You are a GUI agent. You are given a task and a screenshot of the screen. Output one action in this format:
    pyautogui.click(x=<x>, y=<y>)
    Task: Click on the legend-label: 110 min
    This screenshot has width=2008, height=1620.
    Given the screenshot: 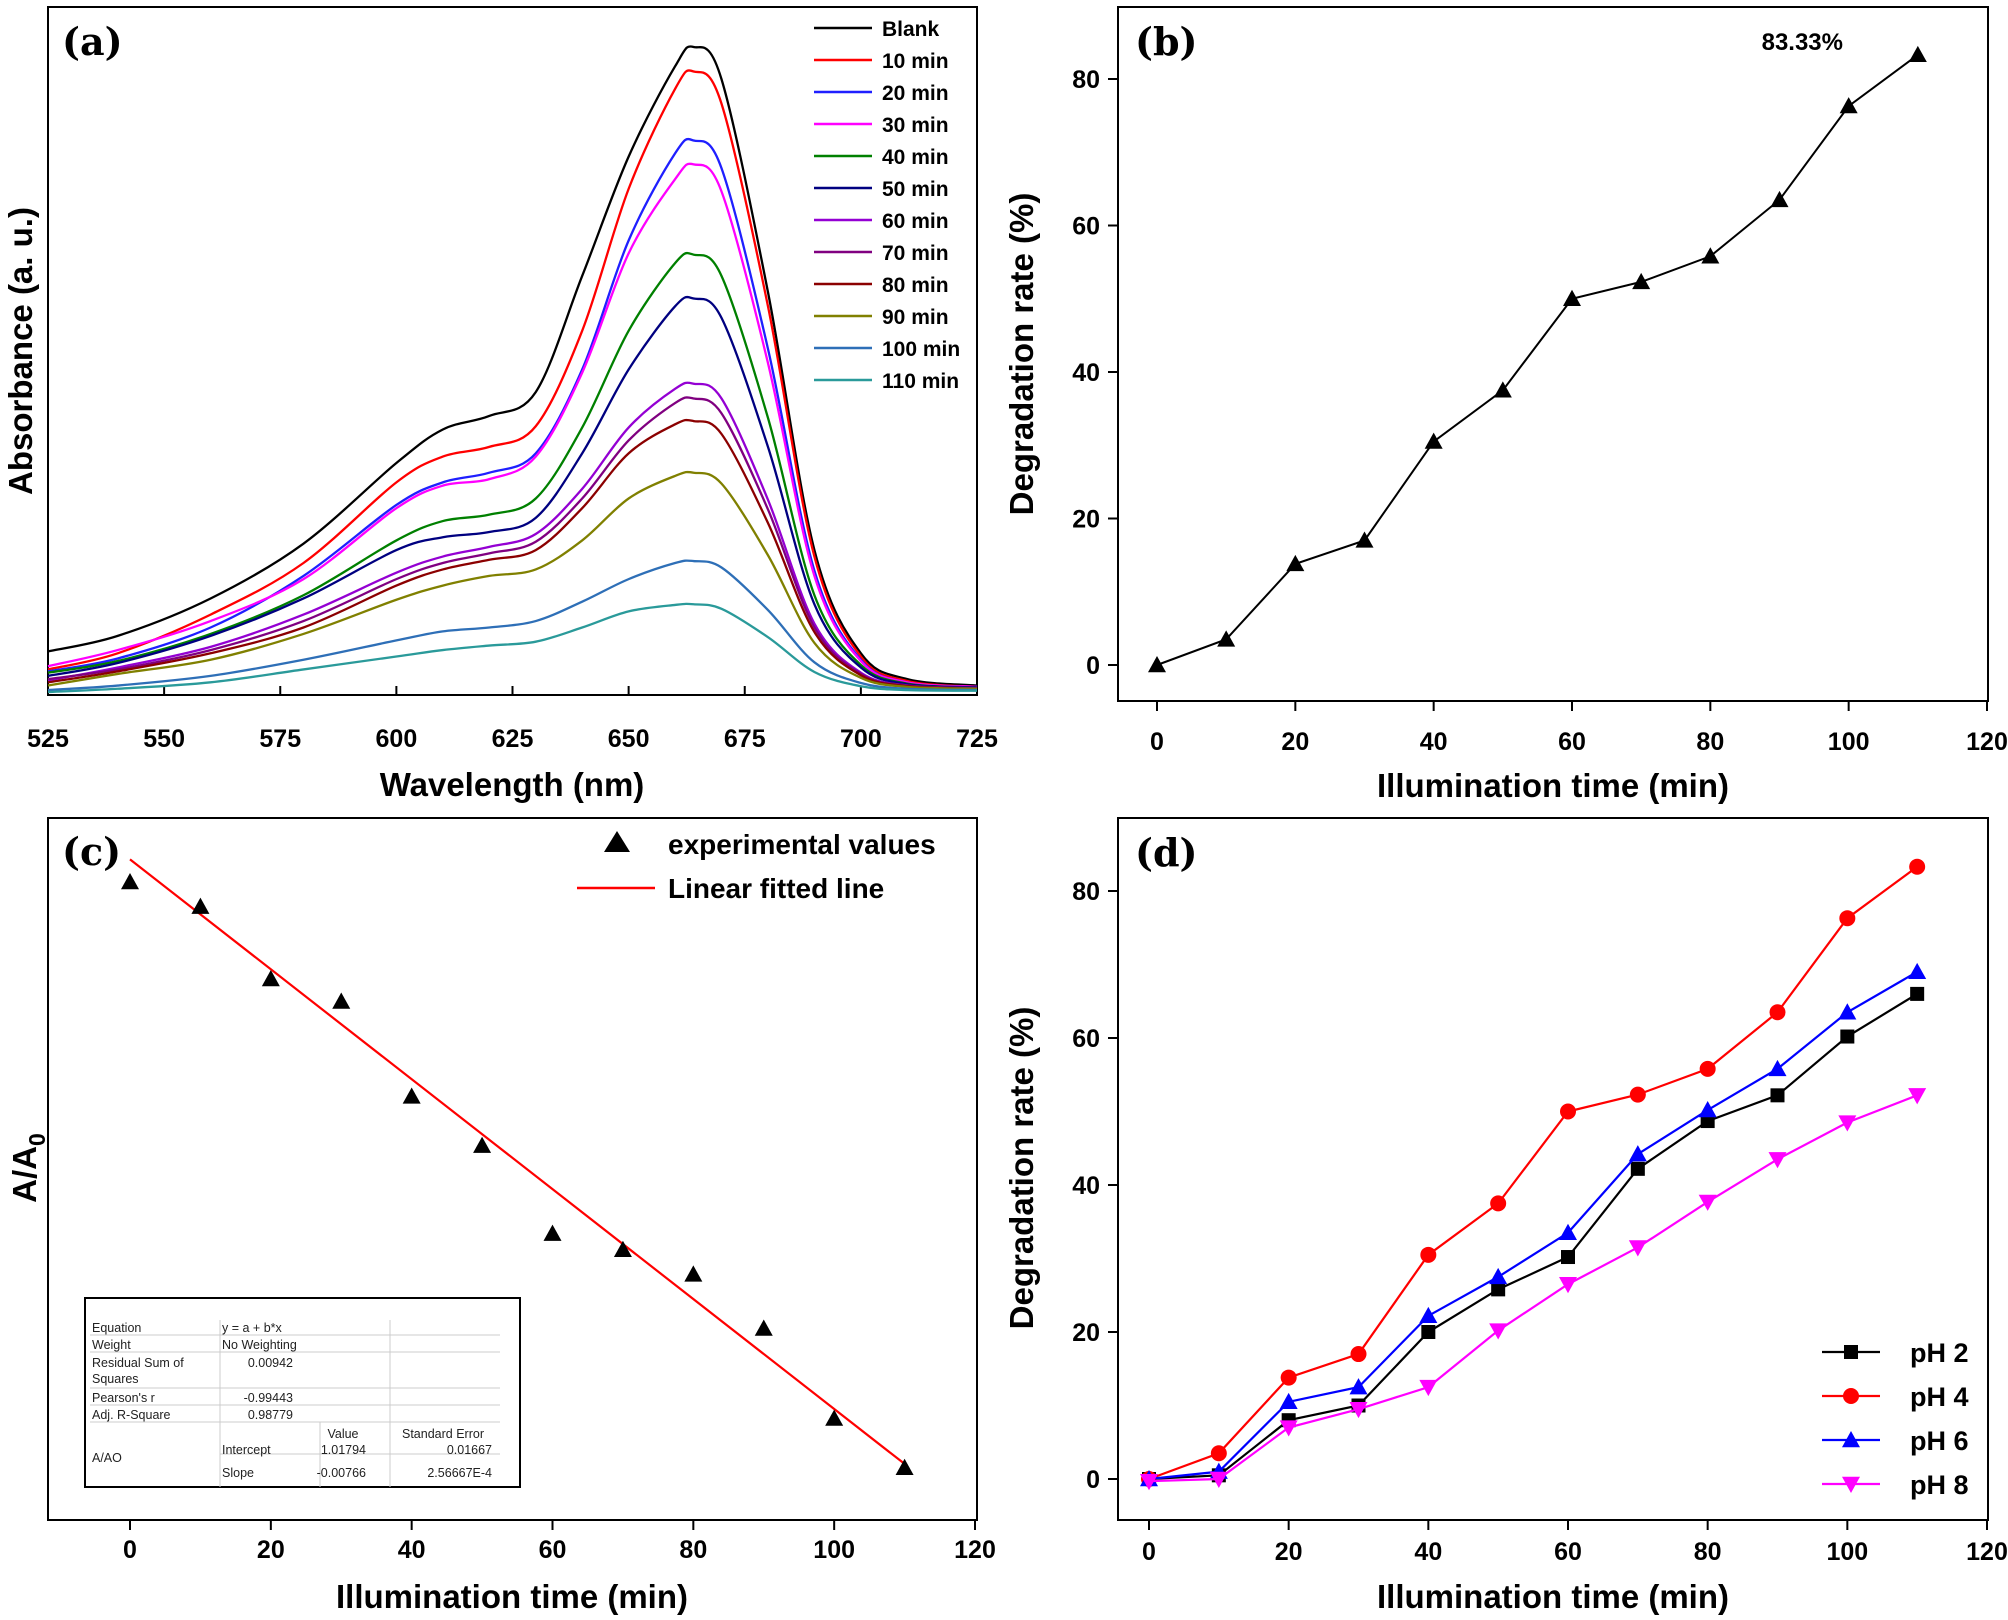 What is the action you would take?
    pyautogui.click(x=920, y=381)
    